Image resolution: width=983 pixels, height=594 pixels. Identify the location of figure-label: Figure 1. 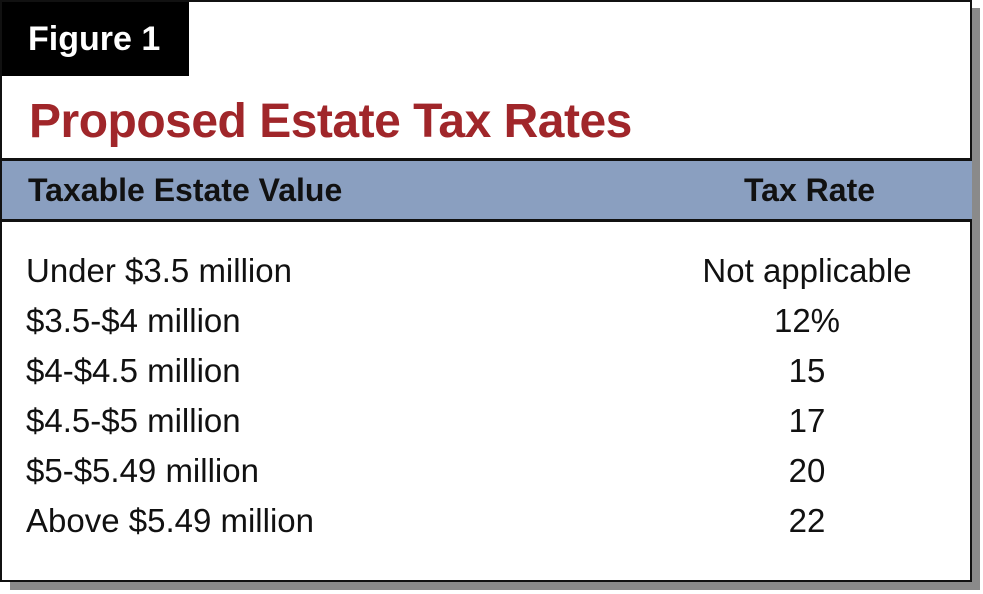
(95, 39).